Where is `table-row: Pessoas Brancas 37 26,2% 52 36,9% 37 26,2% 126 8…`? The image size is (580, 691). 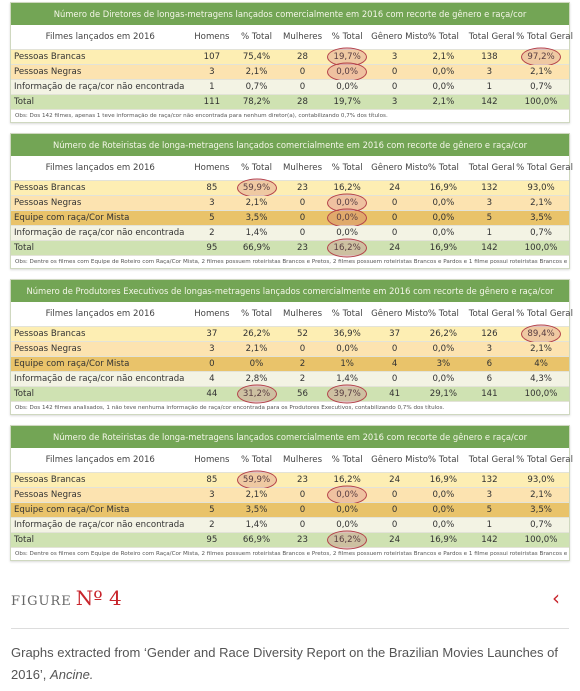 table-row: Pessoas Brancas 37 26,2% 52 36,9% 37 26,2% 126 8… is located at coordinates (290, 334).